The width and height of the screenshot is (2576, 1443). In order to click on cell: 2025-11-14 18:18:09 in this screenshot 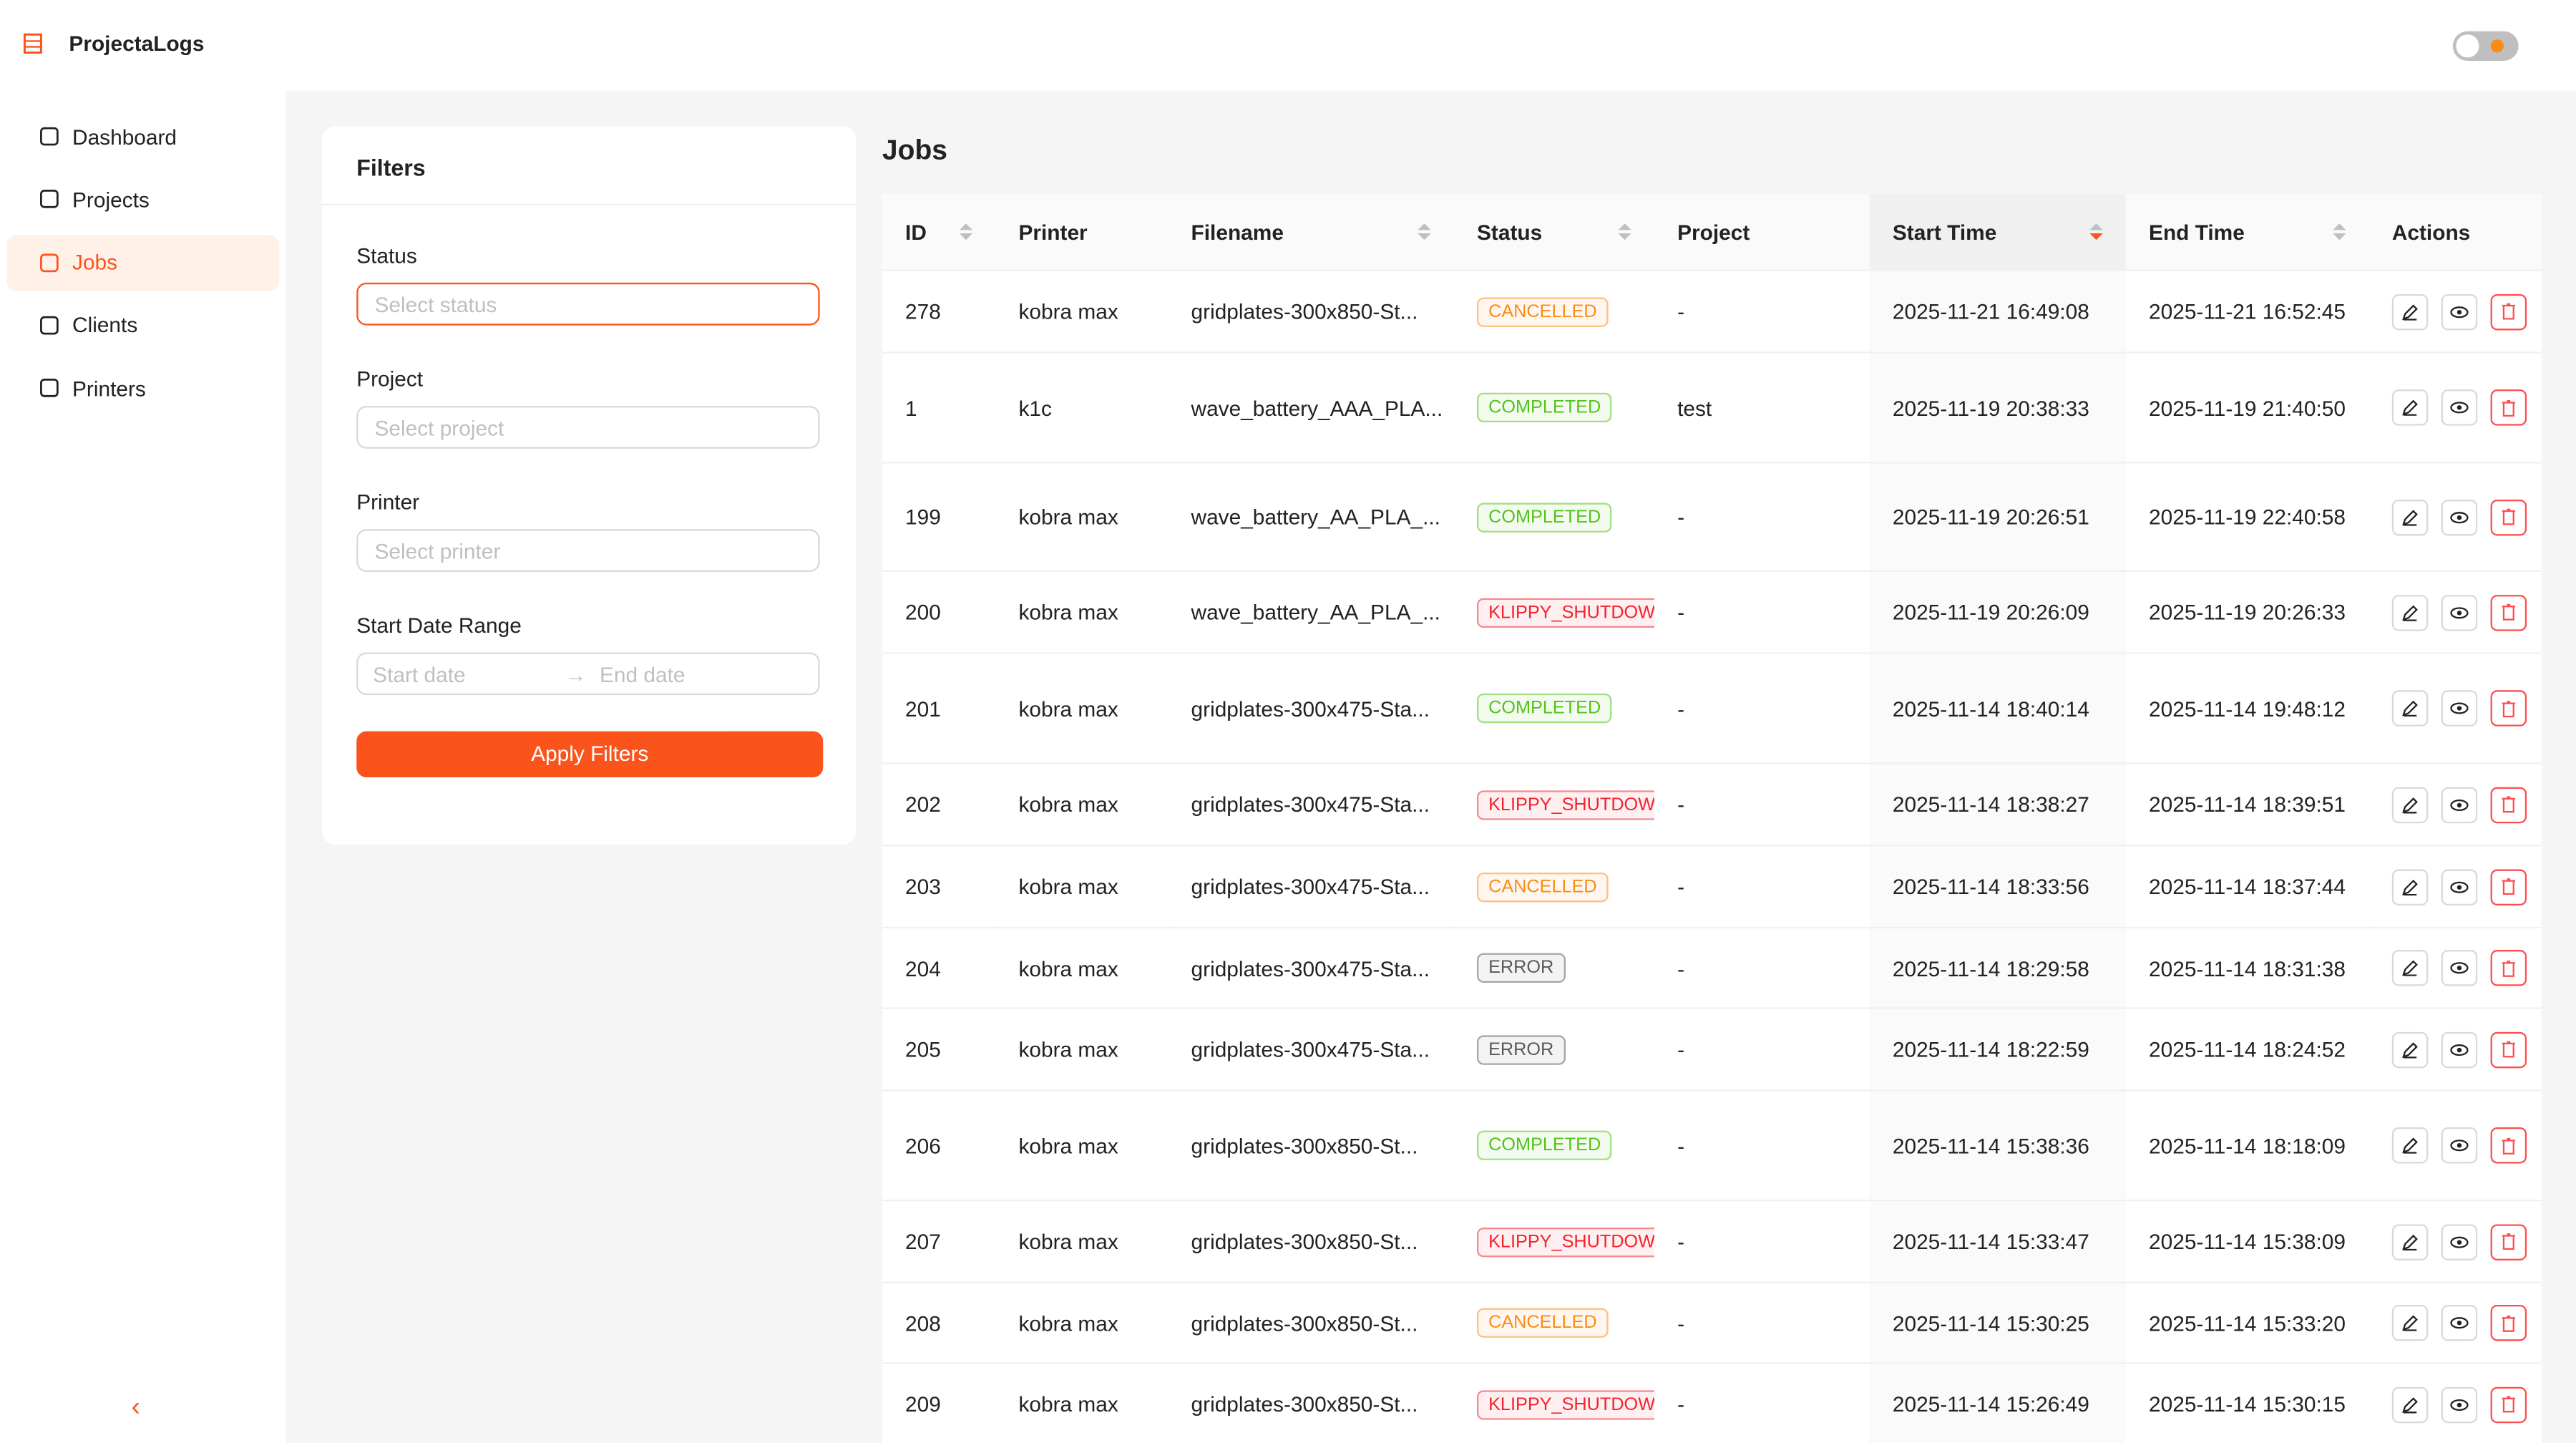, I will do `click(2247, 1146)`.